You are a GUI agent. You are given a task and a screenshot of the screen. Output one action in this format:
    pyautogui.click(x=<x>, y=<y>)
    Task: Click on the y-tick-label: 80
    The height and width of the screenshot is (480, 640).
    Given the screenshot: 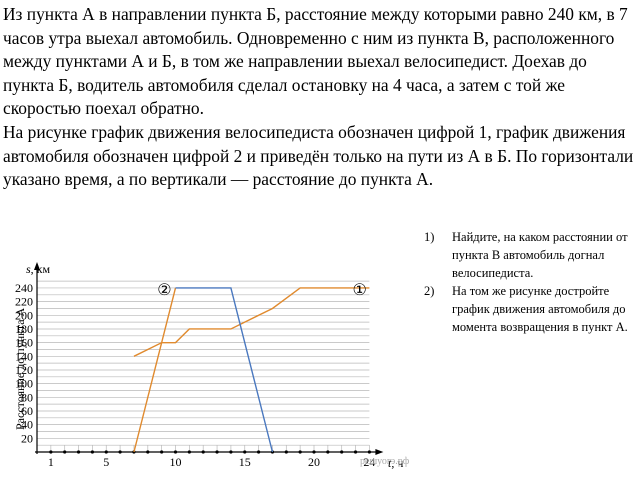 What is the action you would take?
    pyautogui.click(x=27, y=397)
    